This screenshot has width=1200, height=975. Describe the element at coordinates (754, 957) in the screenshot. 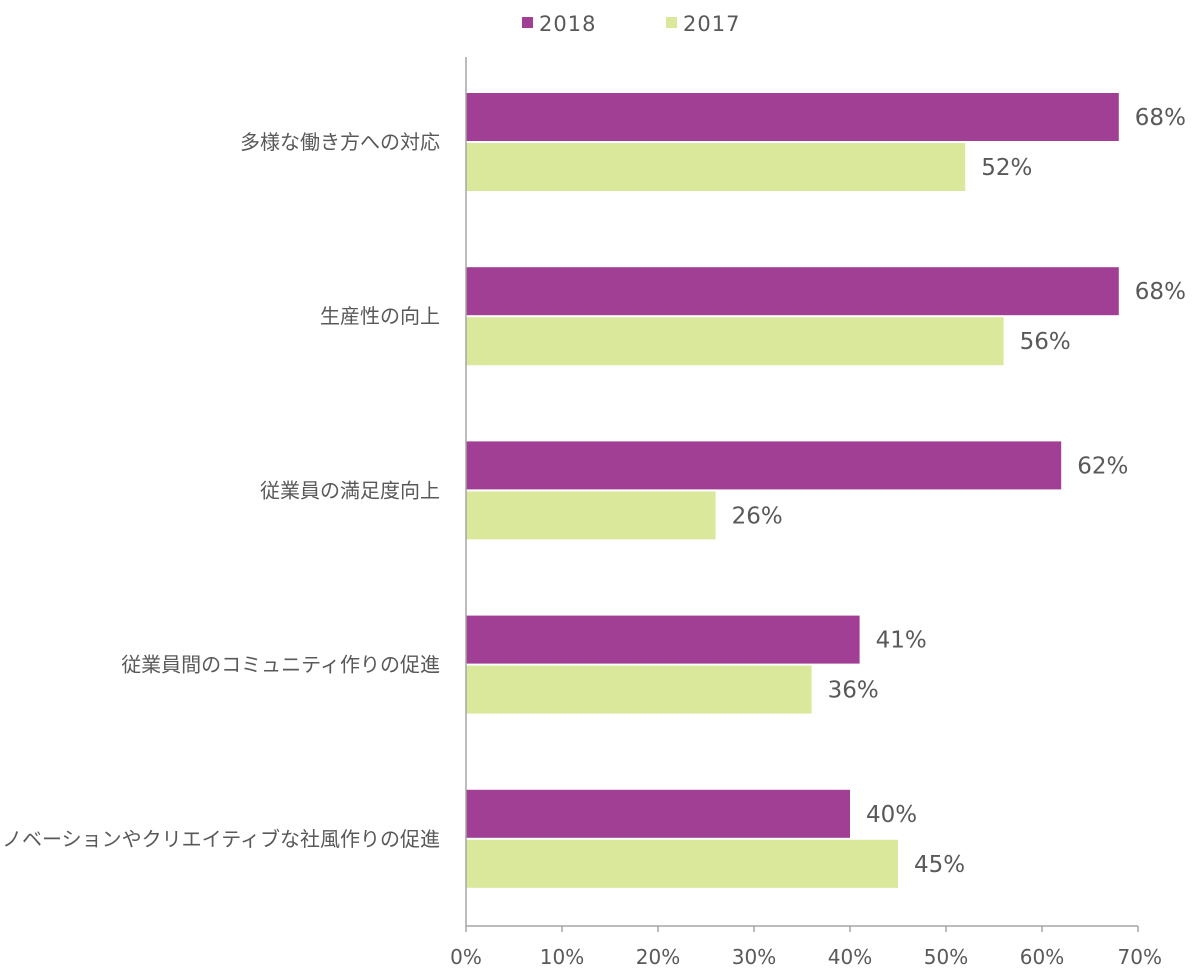

I see `x-tick-label-30: 30%` at that location.